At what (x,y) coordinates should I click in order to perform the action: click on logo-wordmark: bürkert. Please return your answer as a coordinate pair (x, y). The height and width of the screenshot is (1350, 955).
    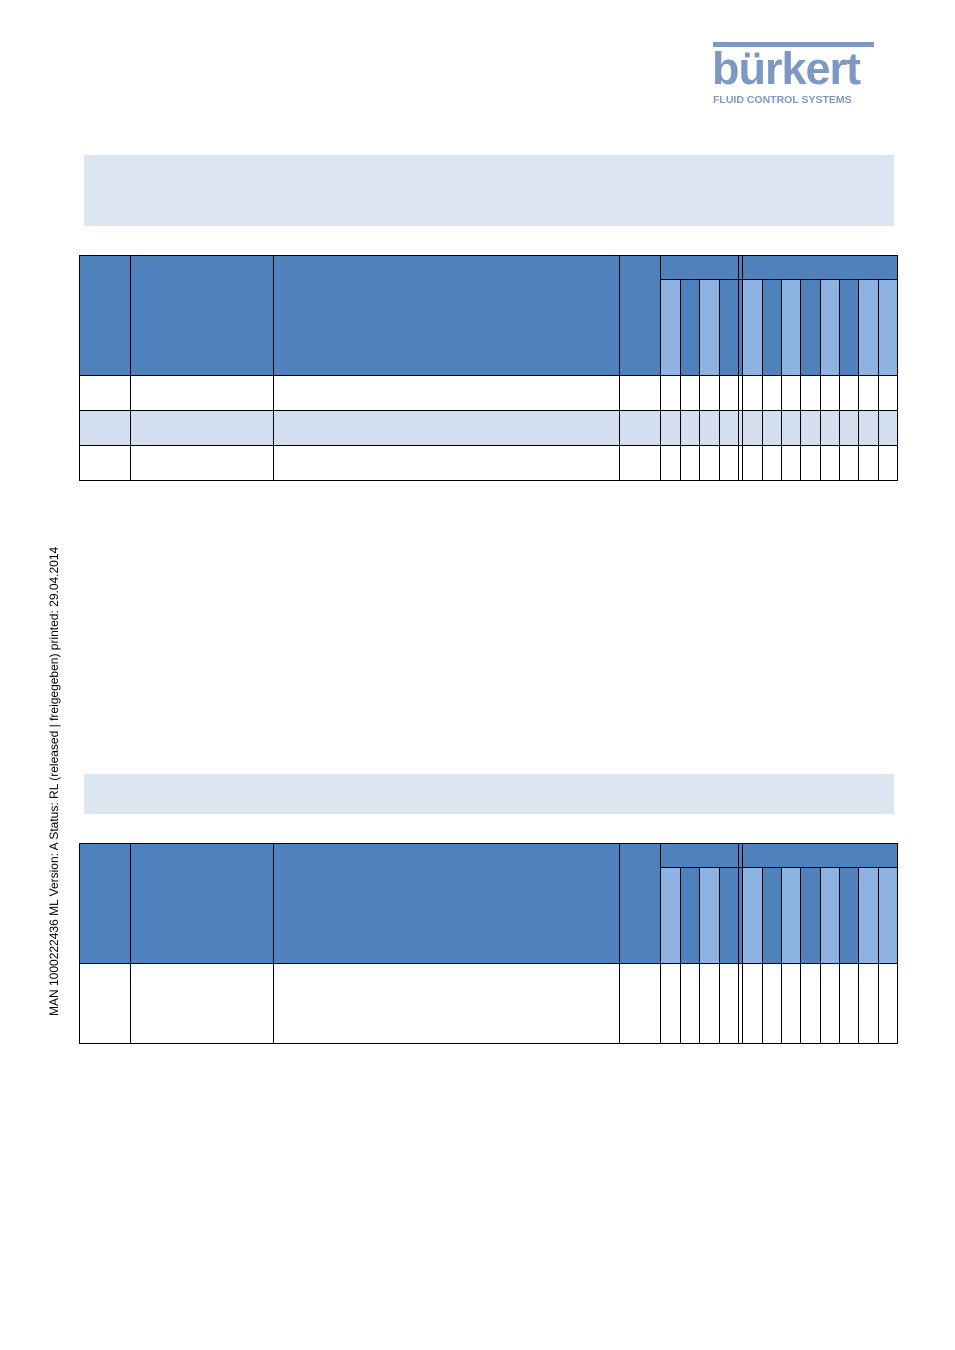
    Looking at the image, I should click on (786, 68).